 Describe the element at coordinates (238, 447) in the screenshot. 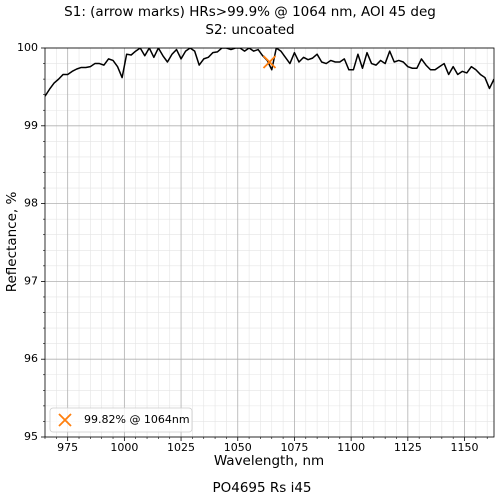

I see `x-tick-label: 1050` at that location.